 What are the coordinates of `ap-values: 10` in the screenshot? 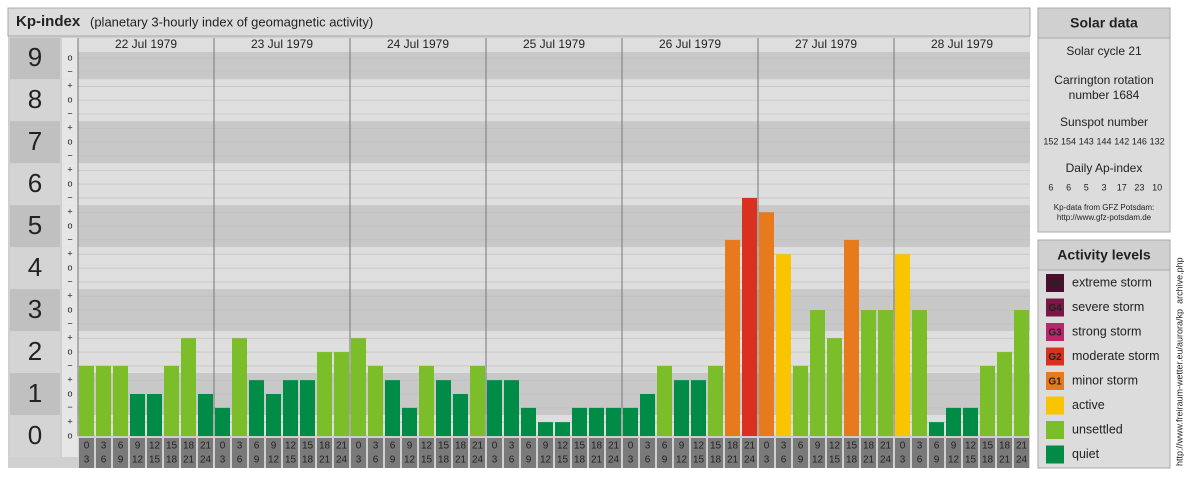 It's located at (1157, 187).